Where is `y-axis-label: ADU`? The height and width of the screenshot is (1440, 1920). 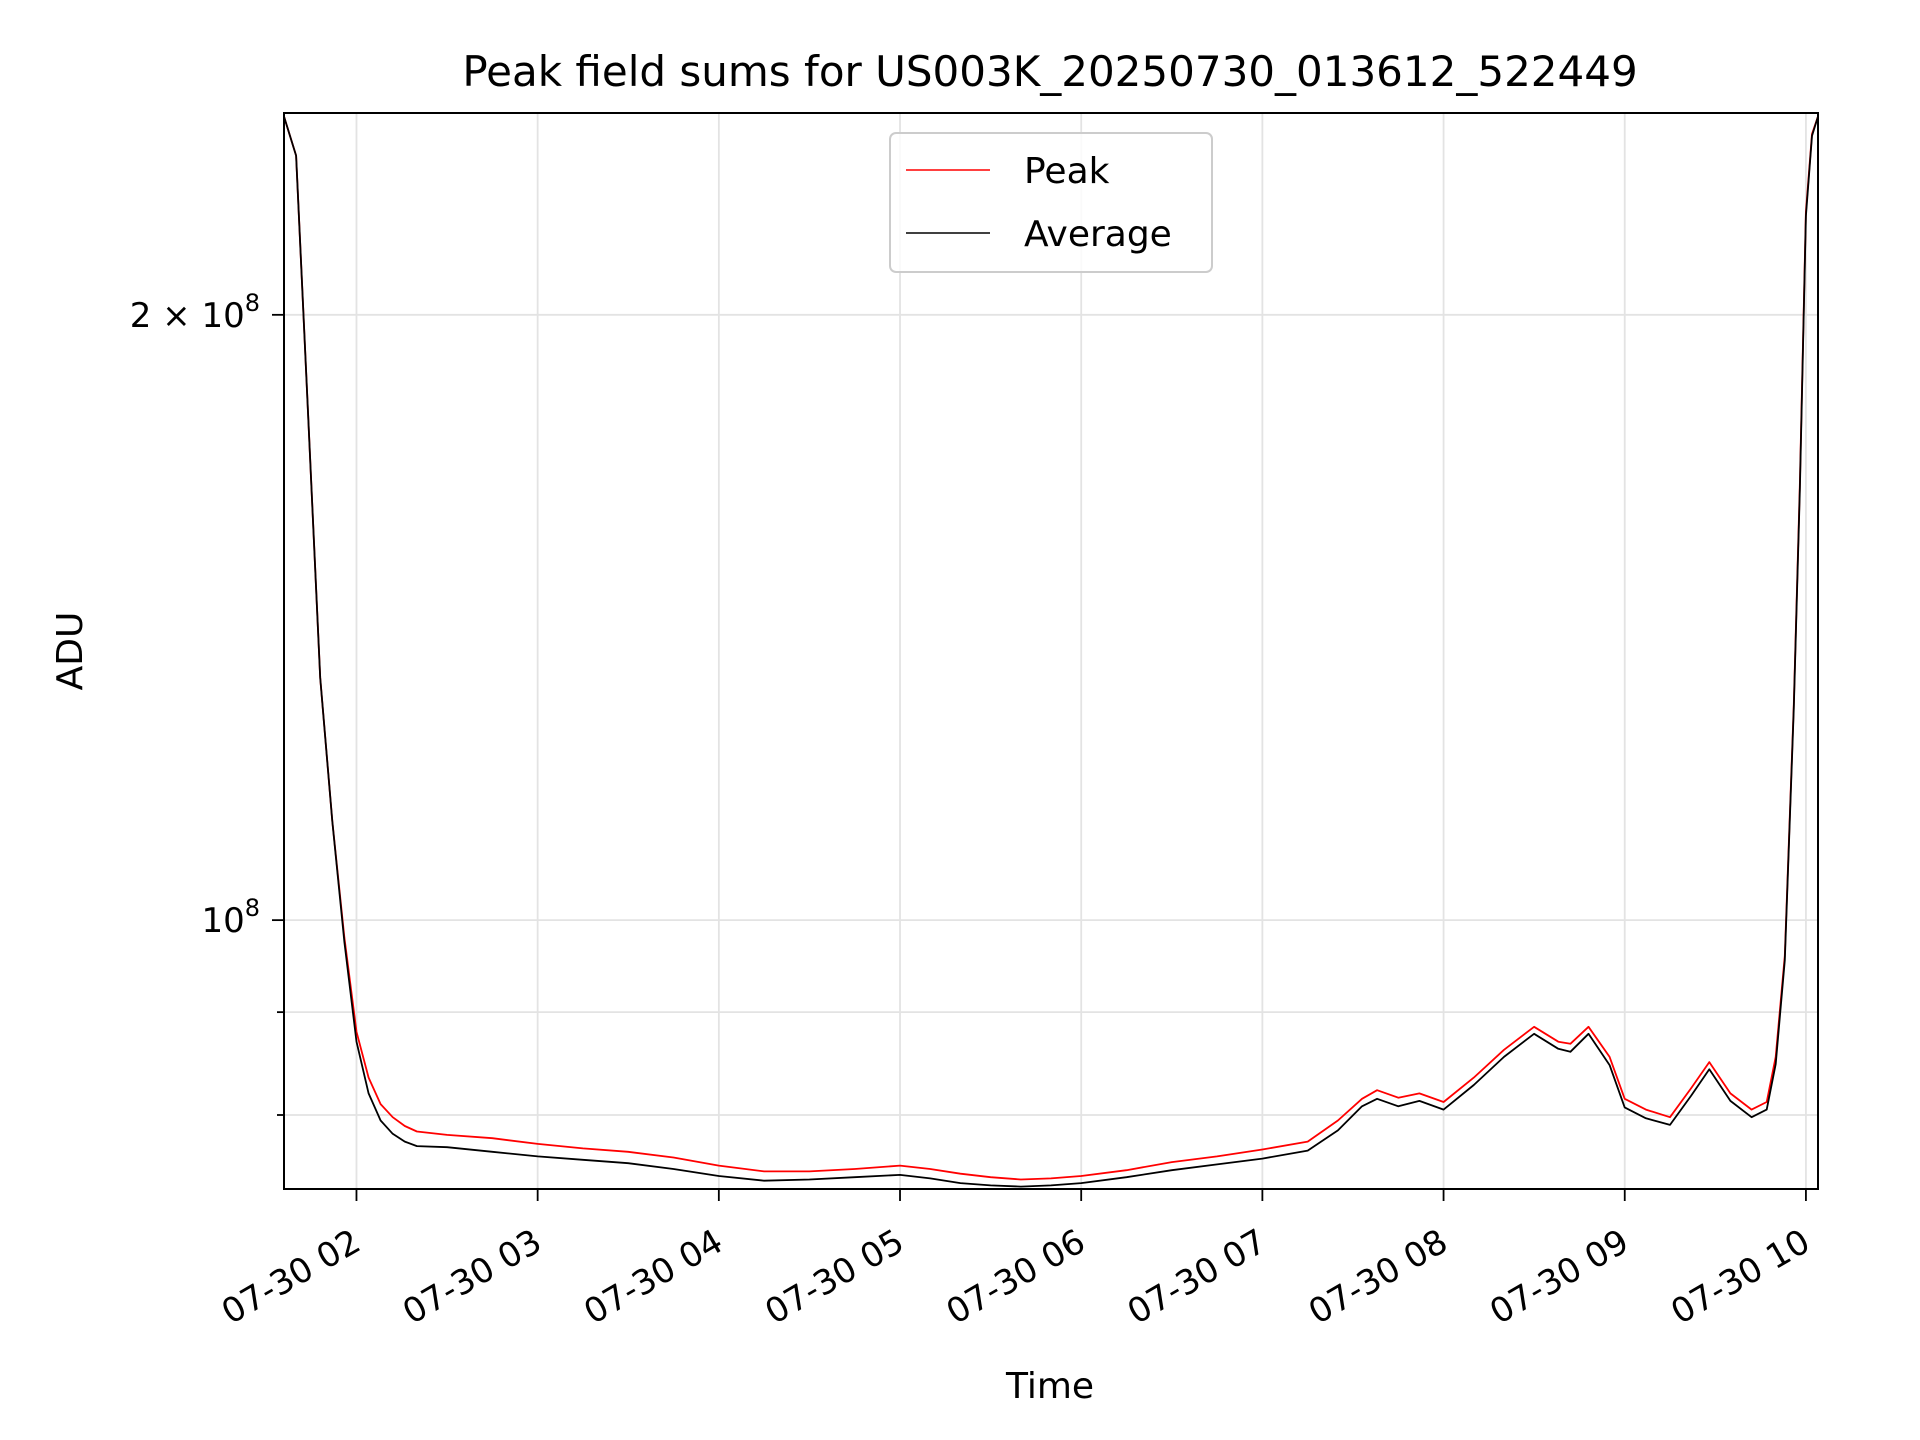 y-axis-label: ADU is located at coordinates (70, 651).